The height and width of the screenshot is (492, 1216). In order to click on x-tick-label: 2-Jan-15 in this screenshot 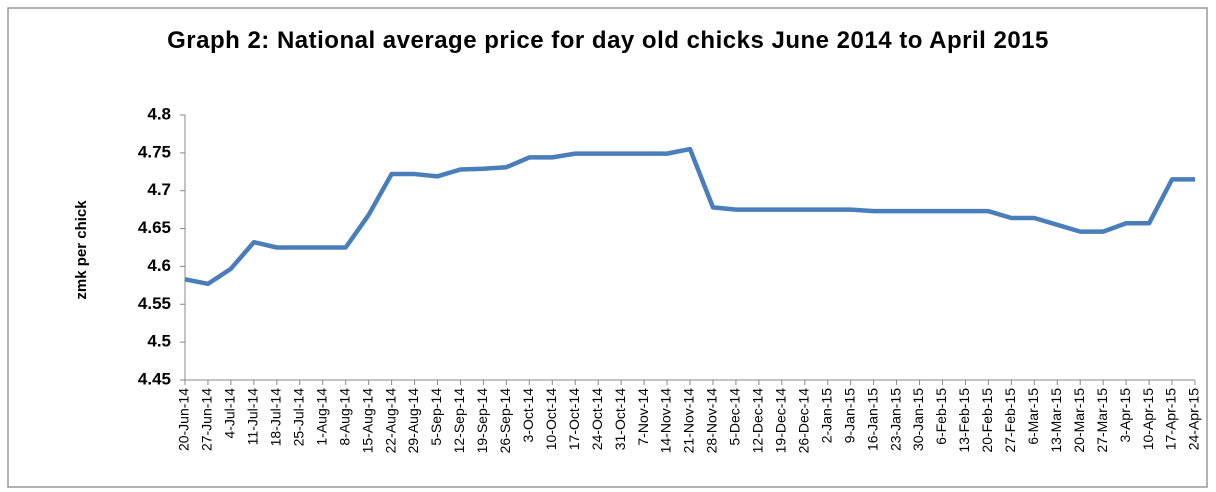, I will do `click(826, 415)`.